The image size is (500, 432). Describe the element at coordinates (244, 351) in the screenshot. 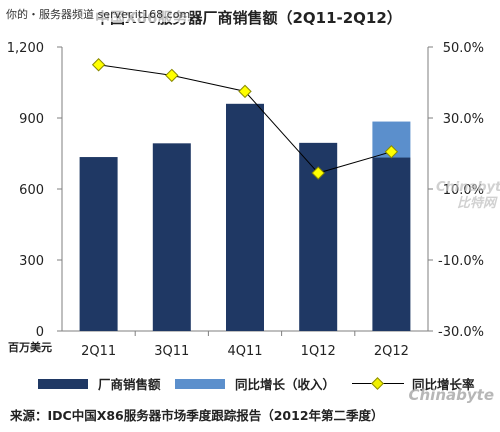

I see `x-tick-label: 4Q11` at that location.